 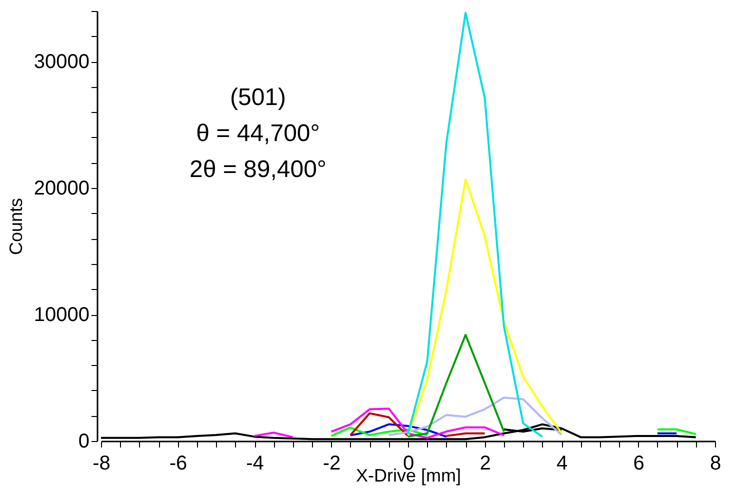 I want to click on x-tick-label: 4, so click(x=562, y=463).